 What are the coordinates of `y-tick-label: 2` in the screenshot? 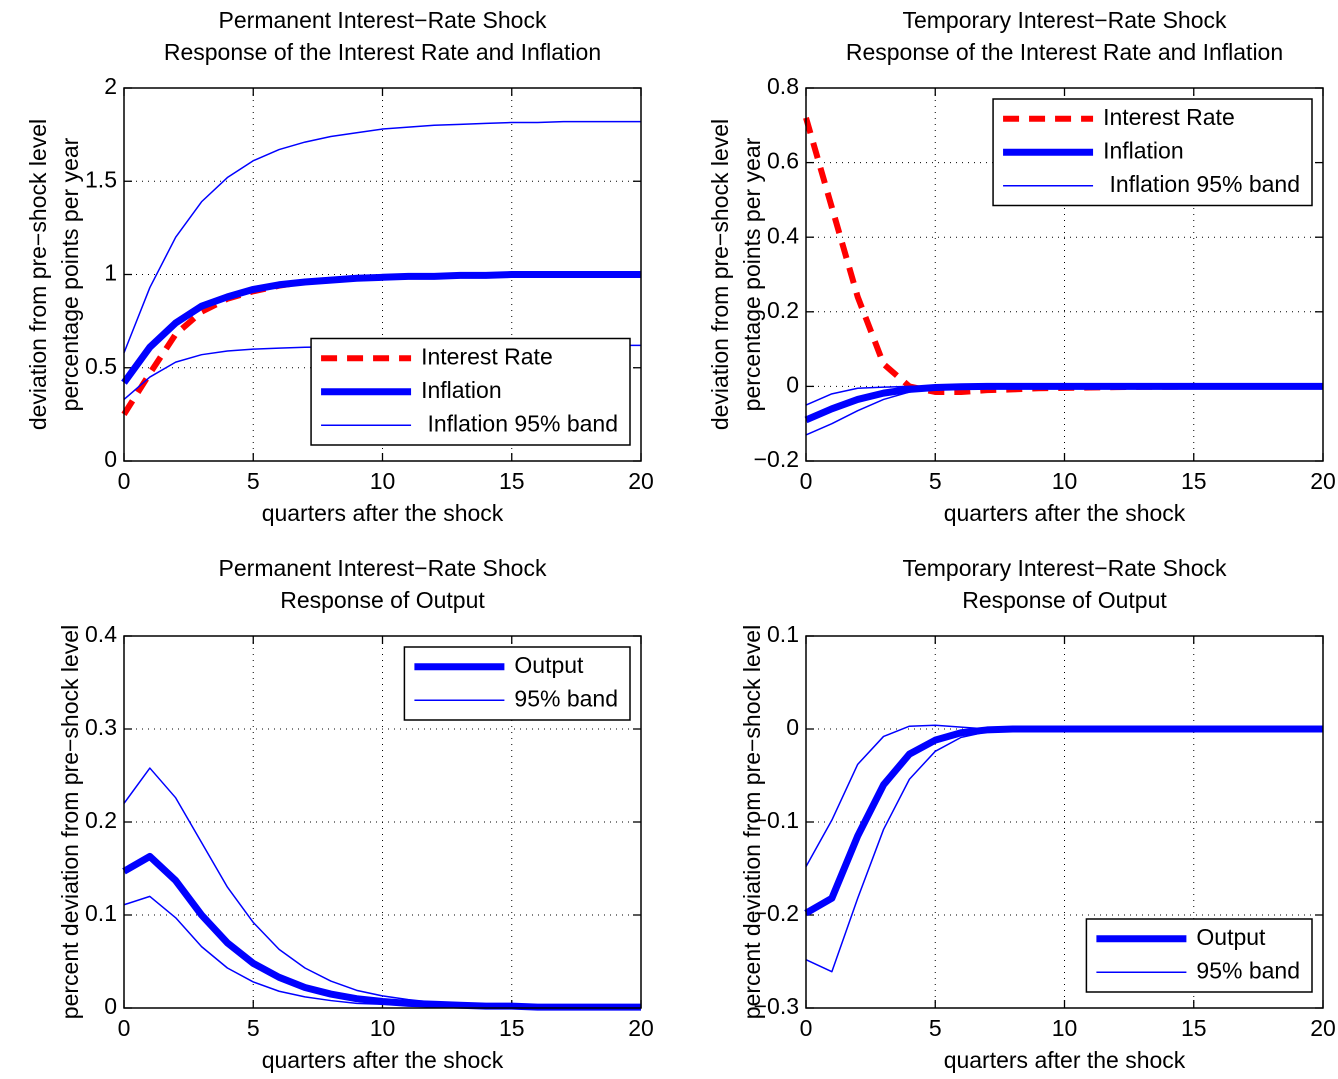 It's located at (110, 86).